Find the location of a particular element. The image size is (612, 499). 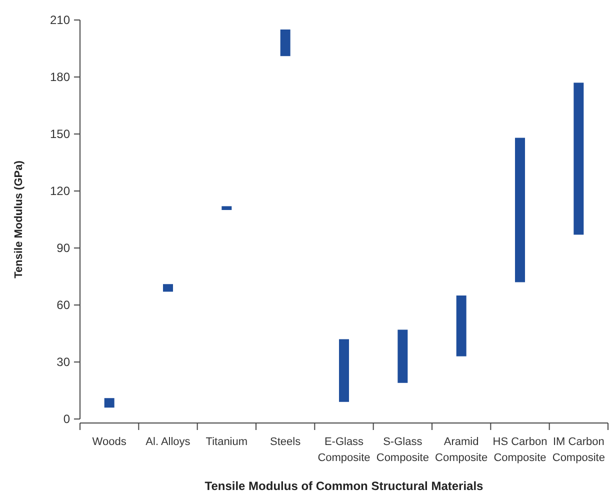

y-tick-label: 150 is located at coordinates (60, 134).